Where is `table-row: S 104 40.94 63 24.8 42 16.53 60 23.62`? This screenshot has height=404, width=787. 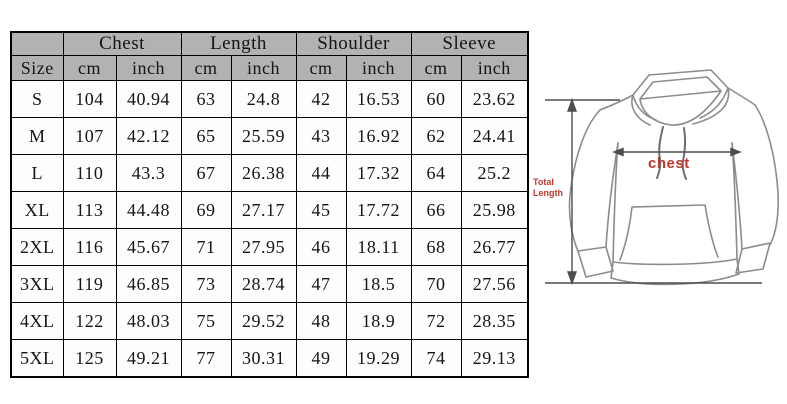
table-row: S 104 40.94 63 24.8 42 16.53 60 23.62 is located at coordinates (269, 99).